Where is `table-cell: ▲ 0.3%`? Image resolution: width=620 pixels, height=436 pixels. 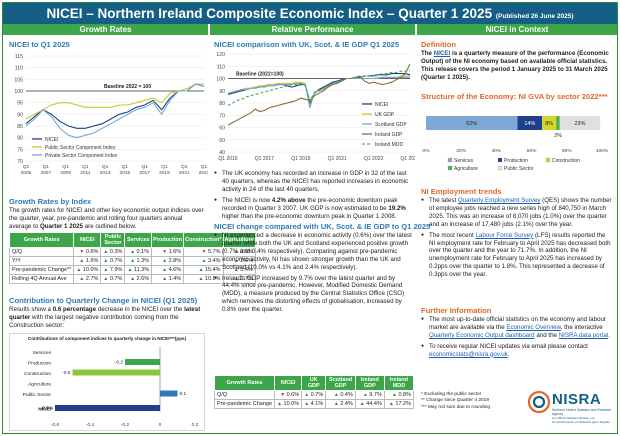 table-cell: ▲ 0.3% is located at coordinates (113, 252).